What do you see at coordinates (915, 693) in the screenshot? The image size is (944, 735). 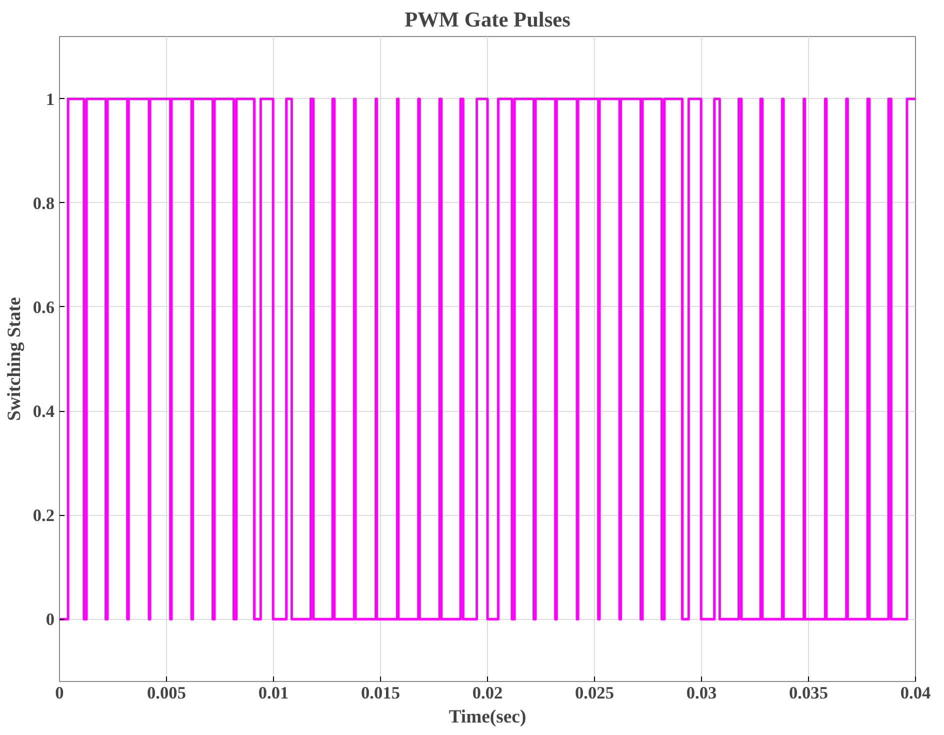 I see `x-tick-label: 0.04` at bounding box center [915, 693].